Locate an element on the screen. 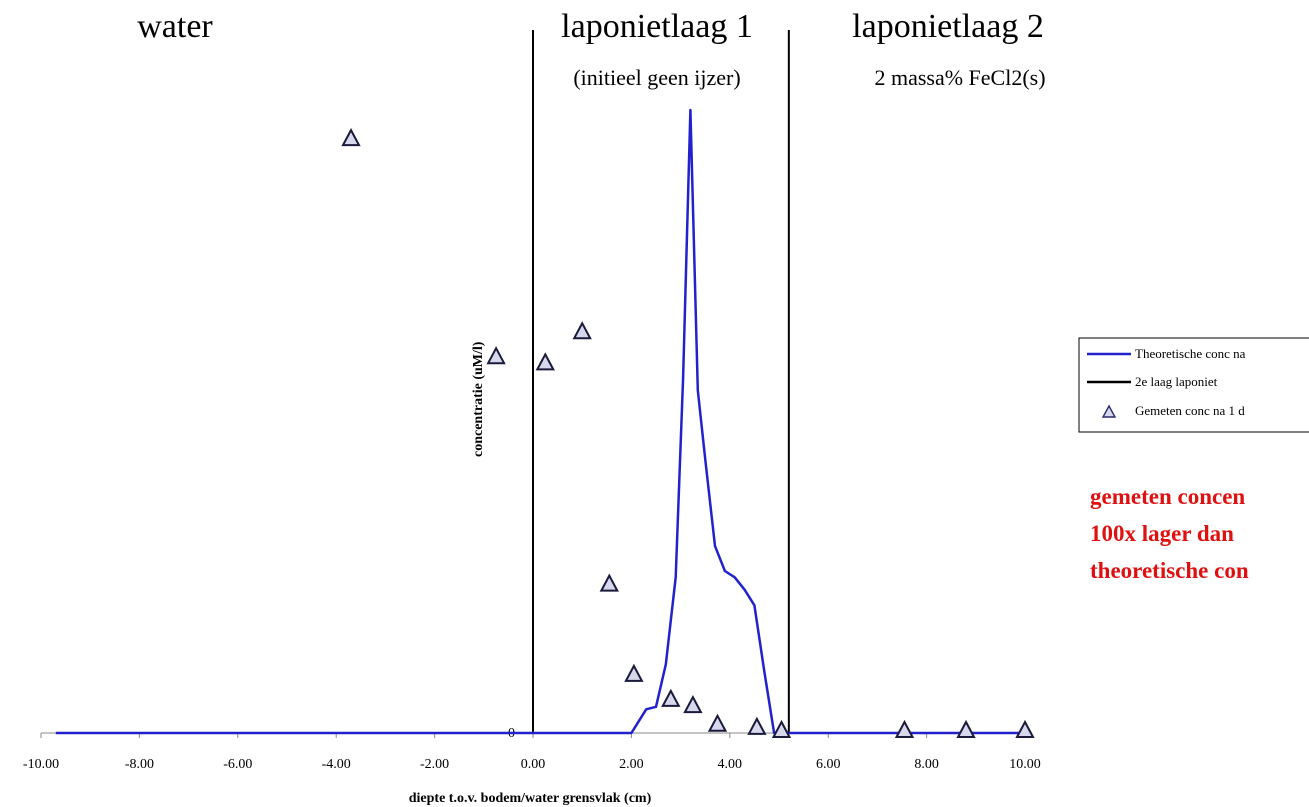 The height and width of the screenshot is (807, 1309). x-tick-label: 8.00 is located at coordinates (926, 764).